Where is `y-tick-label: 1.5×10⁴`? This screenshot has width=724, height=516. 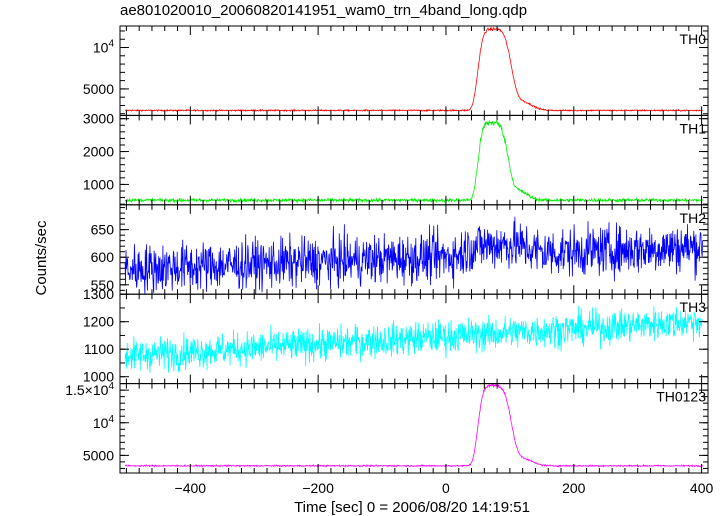 y-tick-label: 1.5×10⁴ is located at coordinates (89, 389).